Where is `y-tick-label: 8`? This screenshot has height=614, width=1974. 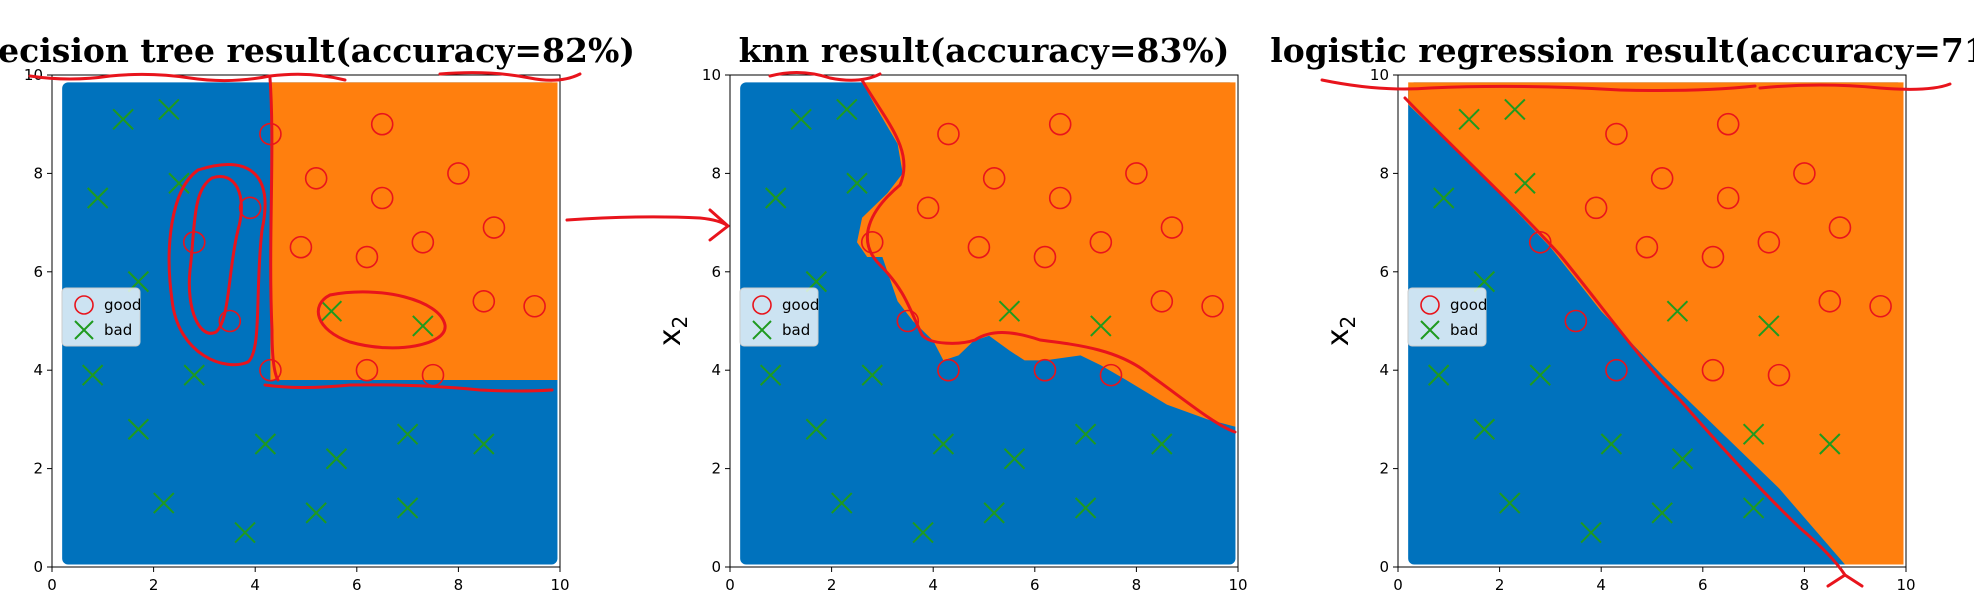 y-tick-label: 8 is located at coordinates (1384, 173).